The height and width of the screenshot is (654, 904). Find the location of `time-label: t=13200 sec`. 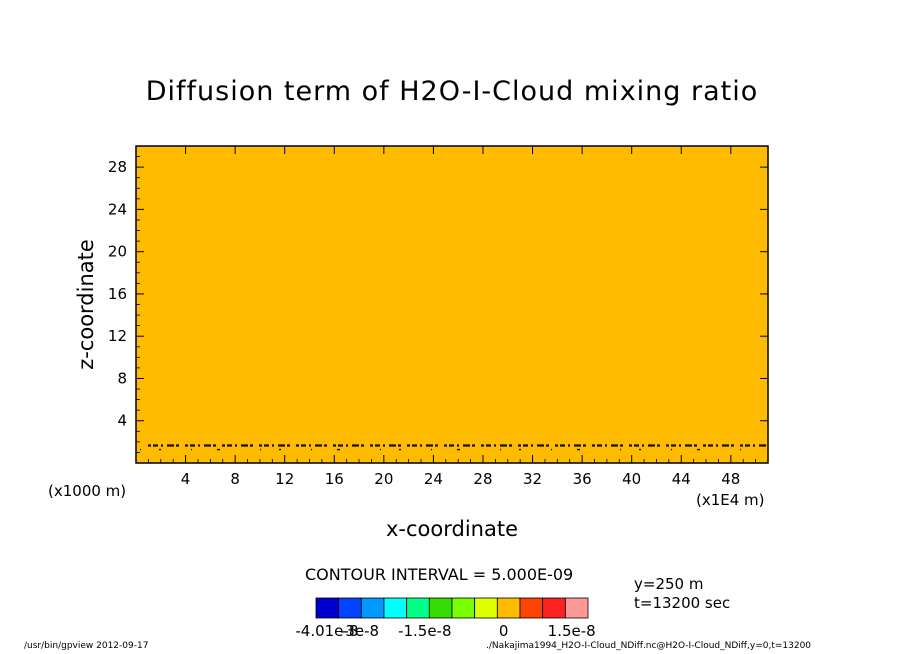

time-label: t=13200 sec is located at coordinates (682, 603).